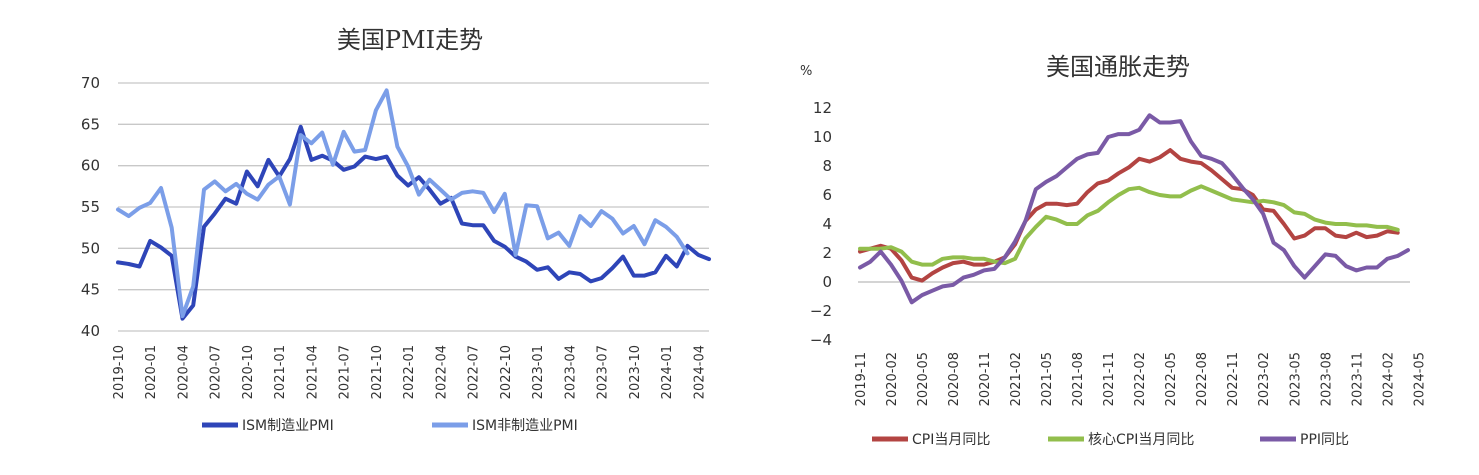 This screenshot has width=1479, height=475. What do you see at coordinates (90, 124) in the screenshot?
I see `y-tick-label: 65` at bounding box center [90, 124].